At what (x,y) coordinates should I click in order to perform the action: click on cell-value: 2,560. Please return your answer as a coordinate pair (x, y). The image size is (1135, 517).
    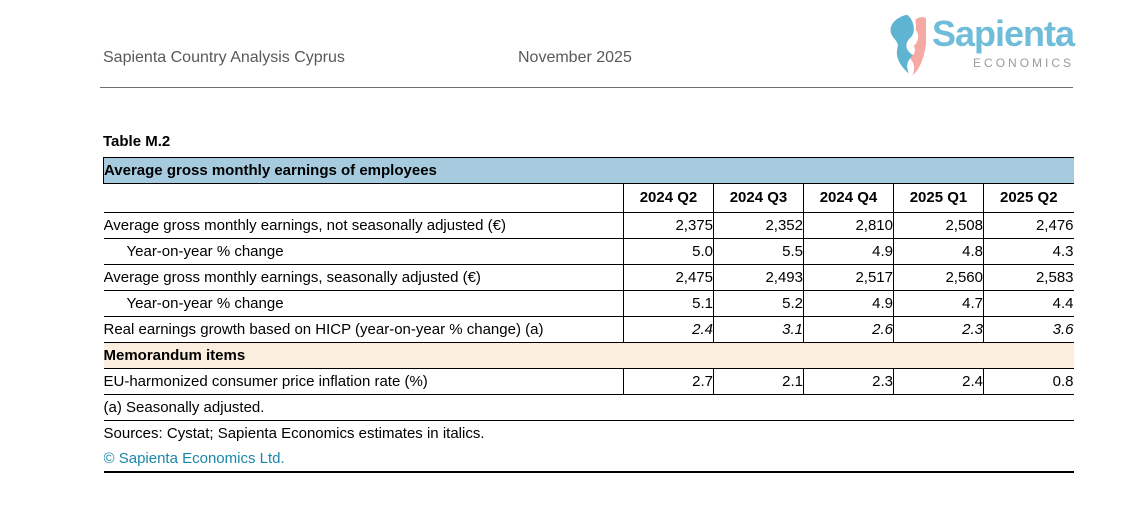
    Looking at the image, I should click on (938, 277).